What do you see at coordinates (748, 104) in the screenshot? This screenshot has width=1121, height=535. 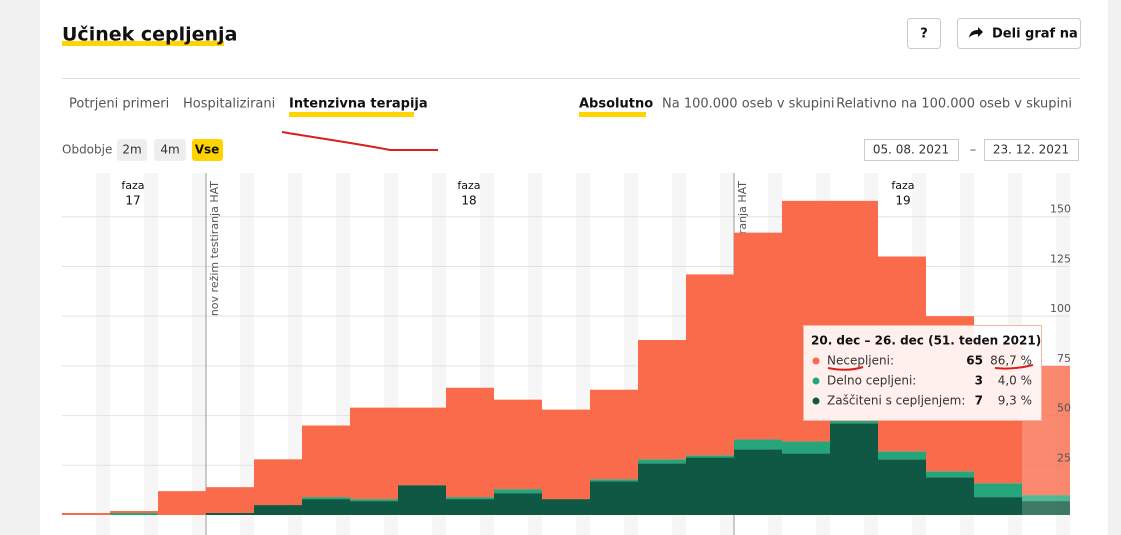 I see `mode: Na 100.000 oseb v skupini` at bounding box center [748, 104].